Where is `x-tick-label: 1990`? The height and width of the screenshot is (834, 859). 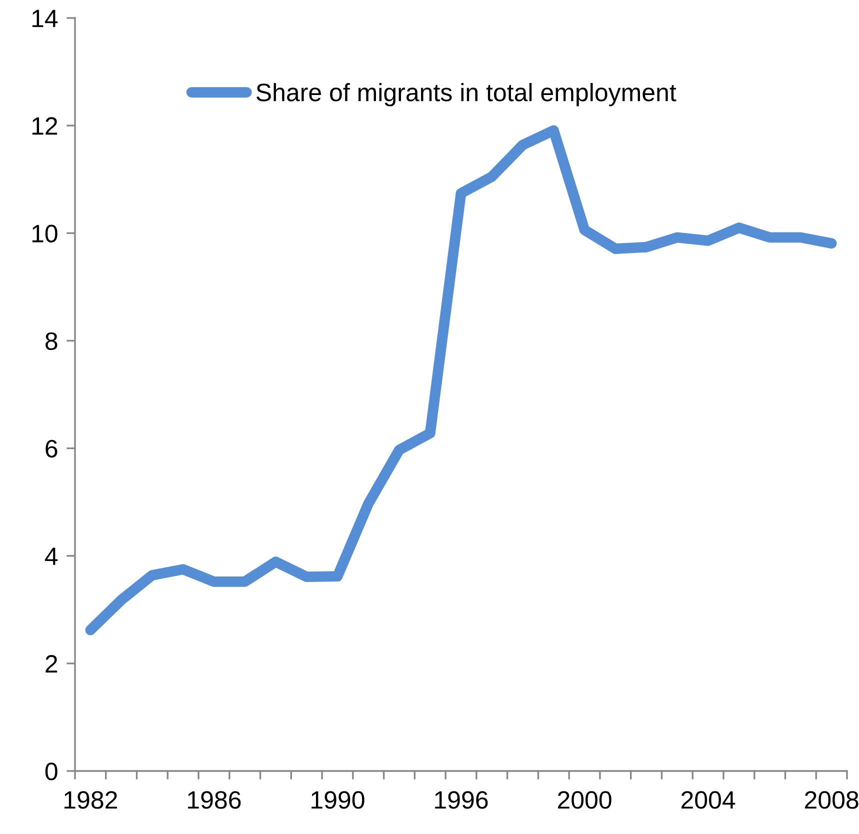
x-tick-label: 1990 is located at coordinates (338, 800).